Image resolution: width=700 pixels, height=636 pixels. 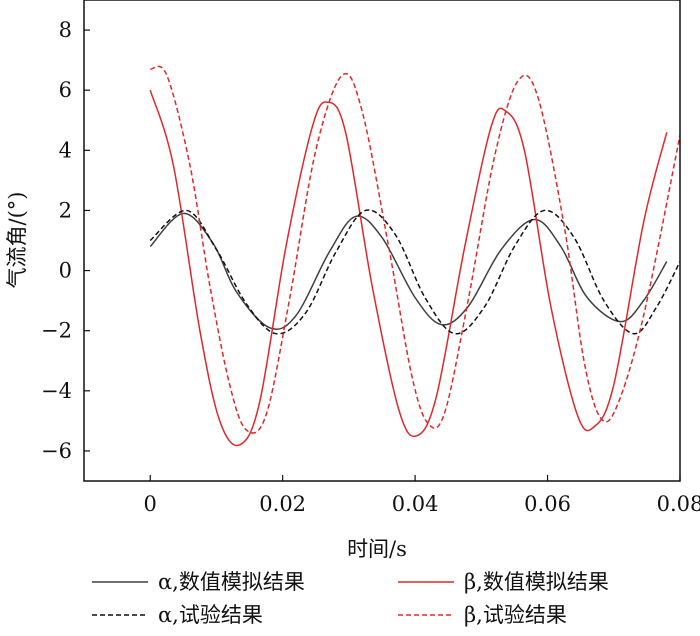 What do you see at coordinates (65, 271) in the screenshot?
I see `y-tick-label: 0` at bounding box center [65, 271].